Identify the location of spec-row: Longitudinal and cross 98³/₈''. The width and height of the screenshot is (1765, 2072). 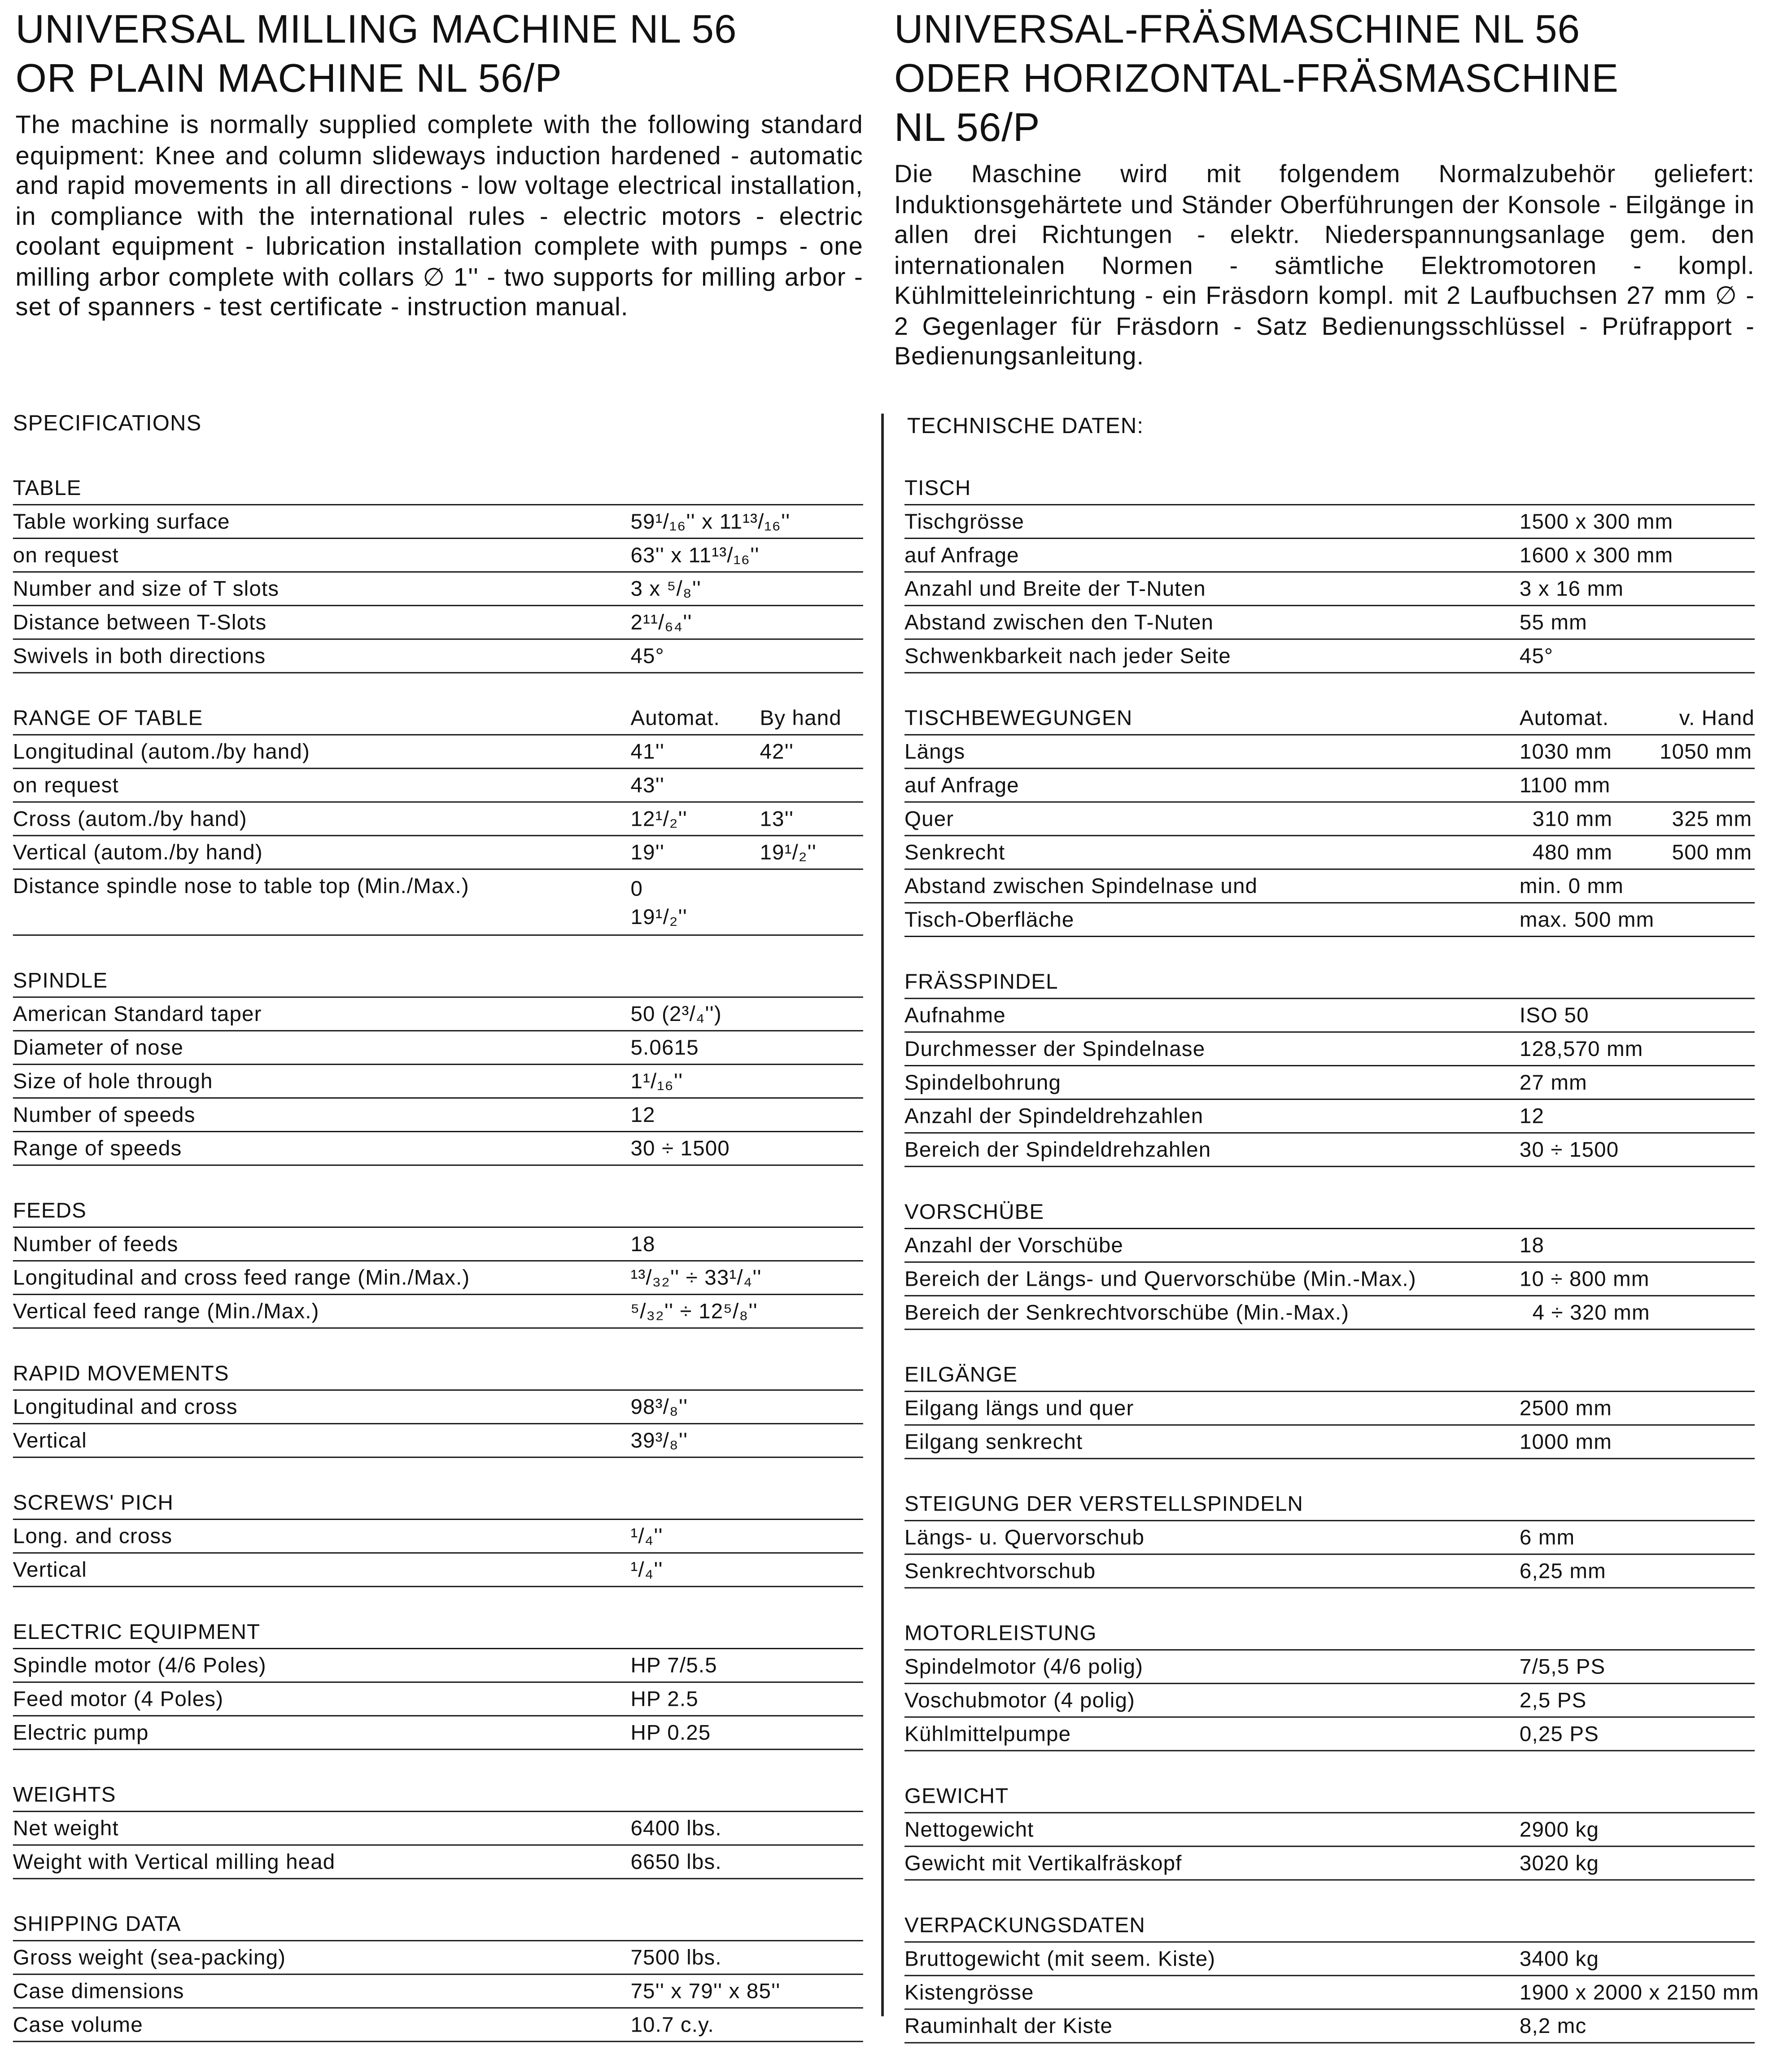
(438, 1407).